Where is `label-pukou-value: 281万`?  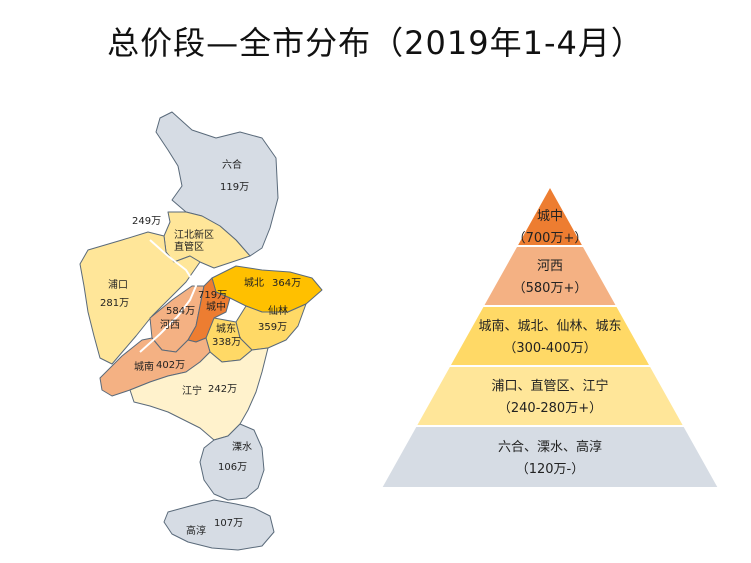
label-pukou-value: 281万 is located at coordinates (114, 303).